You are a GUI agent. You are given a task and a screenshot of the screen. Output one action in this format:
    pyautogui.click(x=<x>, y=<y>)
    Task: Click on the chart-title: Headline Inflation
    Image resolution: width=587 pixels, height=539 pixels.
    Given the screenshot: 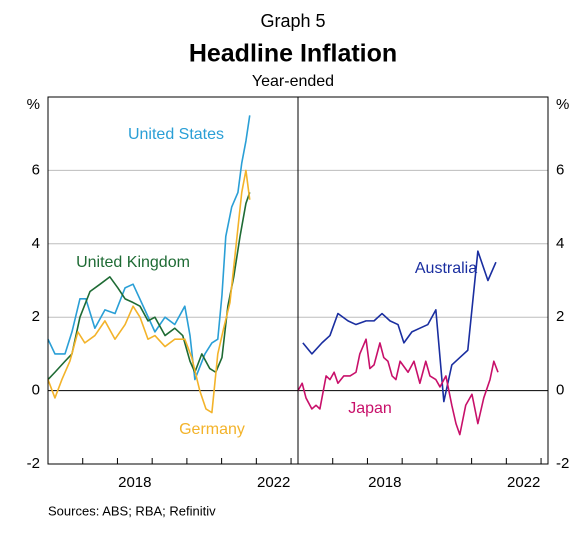 What is the action you would take?
    pyautogui.click(x=293, y=54)
    